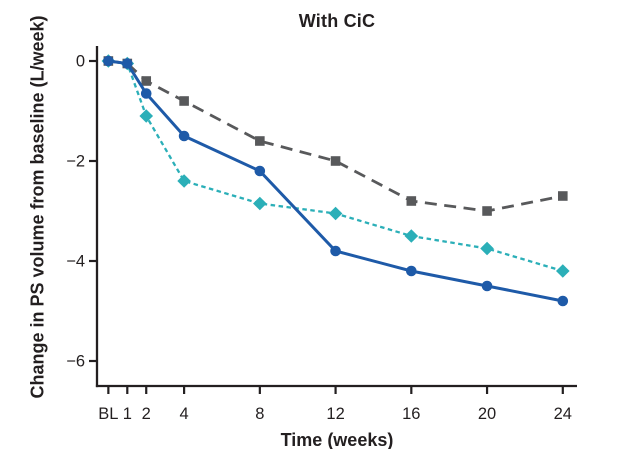 This screenshot has height=449, width=621. I want to click on chart-title: With CiC, so click(337, 21).